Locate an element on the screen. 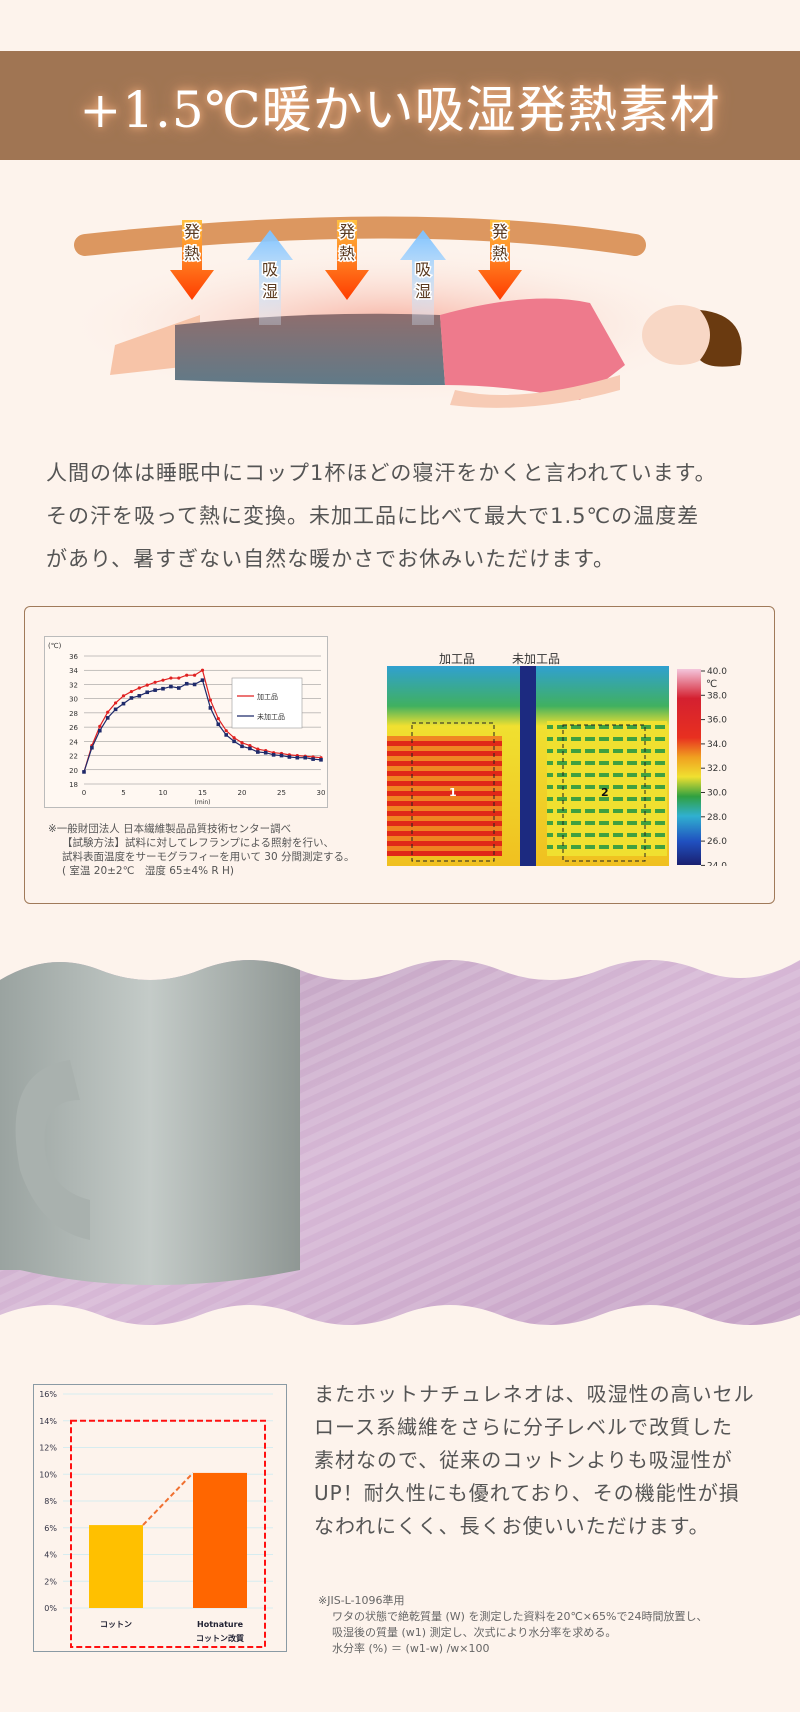 This screenshot has height=1712, width=800. arrow-label: 吸 is located at coordinates (423, 269).